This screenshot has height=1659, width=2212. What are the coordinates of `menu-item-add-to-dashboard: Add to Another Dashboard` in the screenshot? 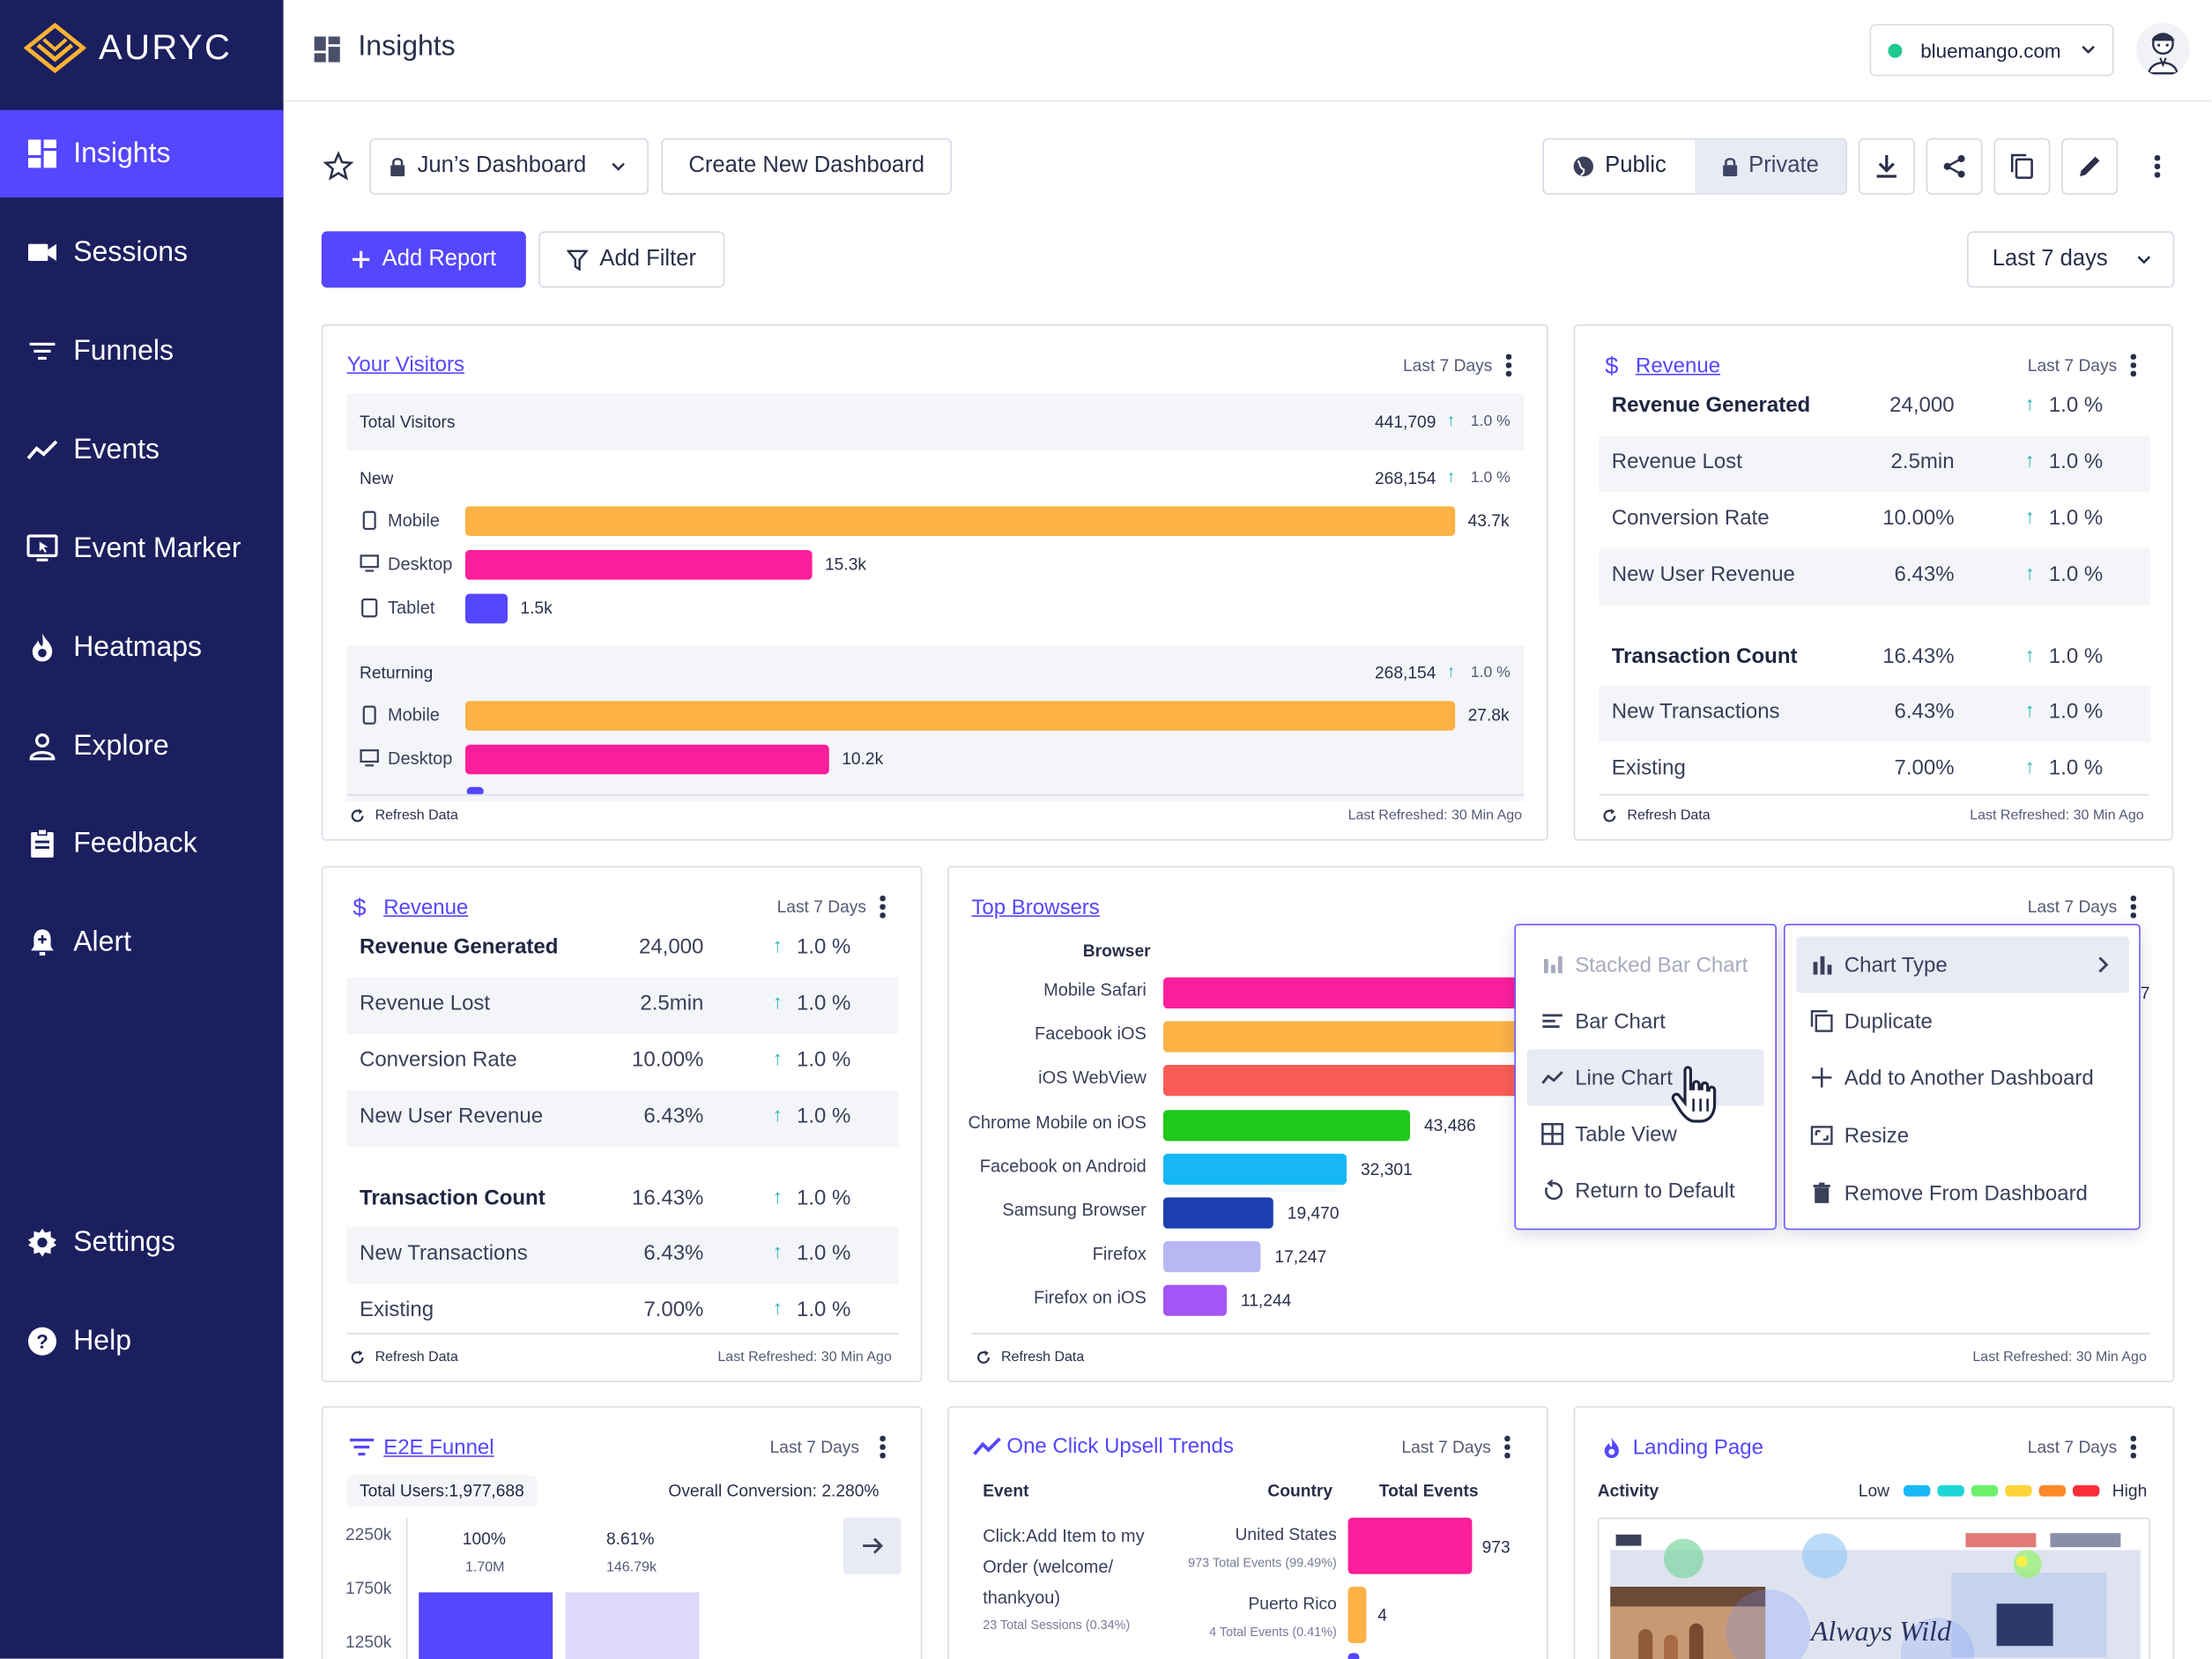 It's located at (1963, 1077).